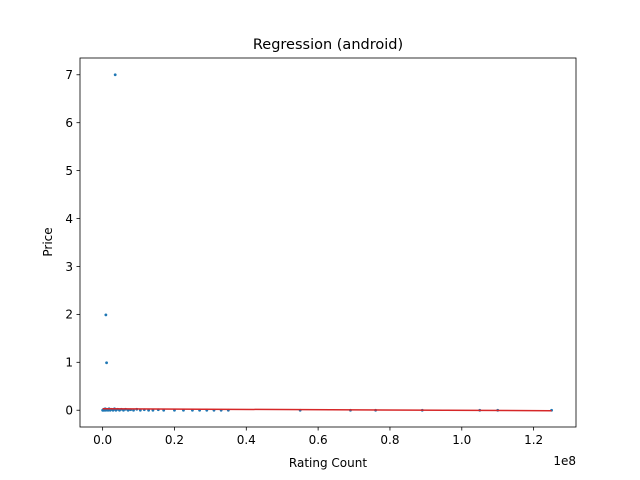 The image size is (640, 480). I want to click on y-axis-label: Price, so click(48, 241).